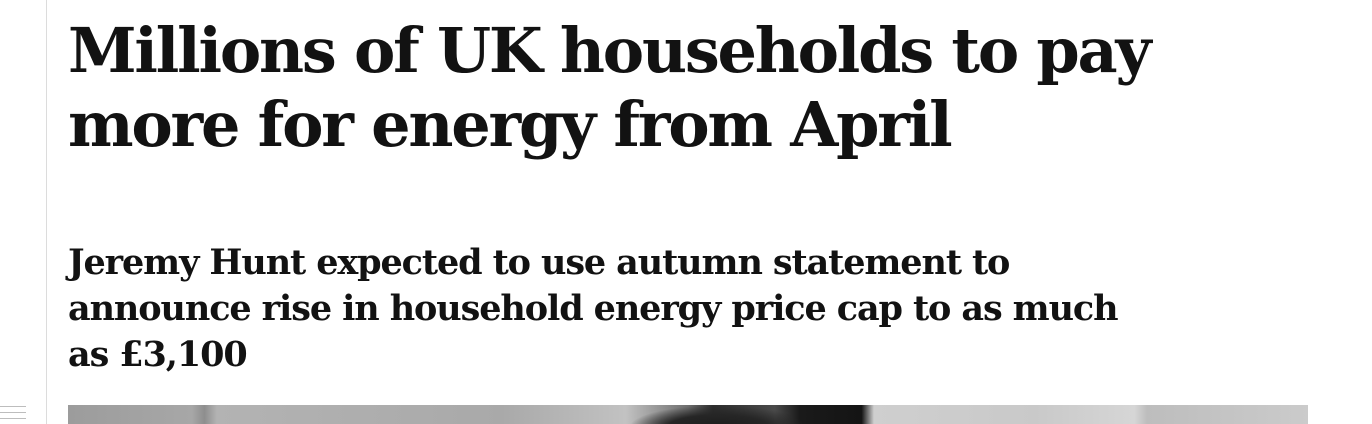 The width and height of the screenshot is (1372, 424). Describe the element at coordinates (718, 414) in the screenshot. I see `lead-image-subject` at that location.